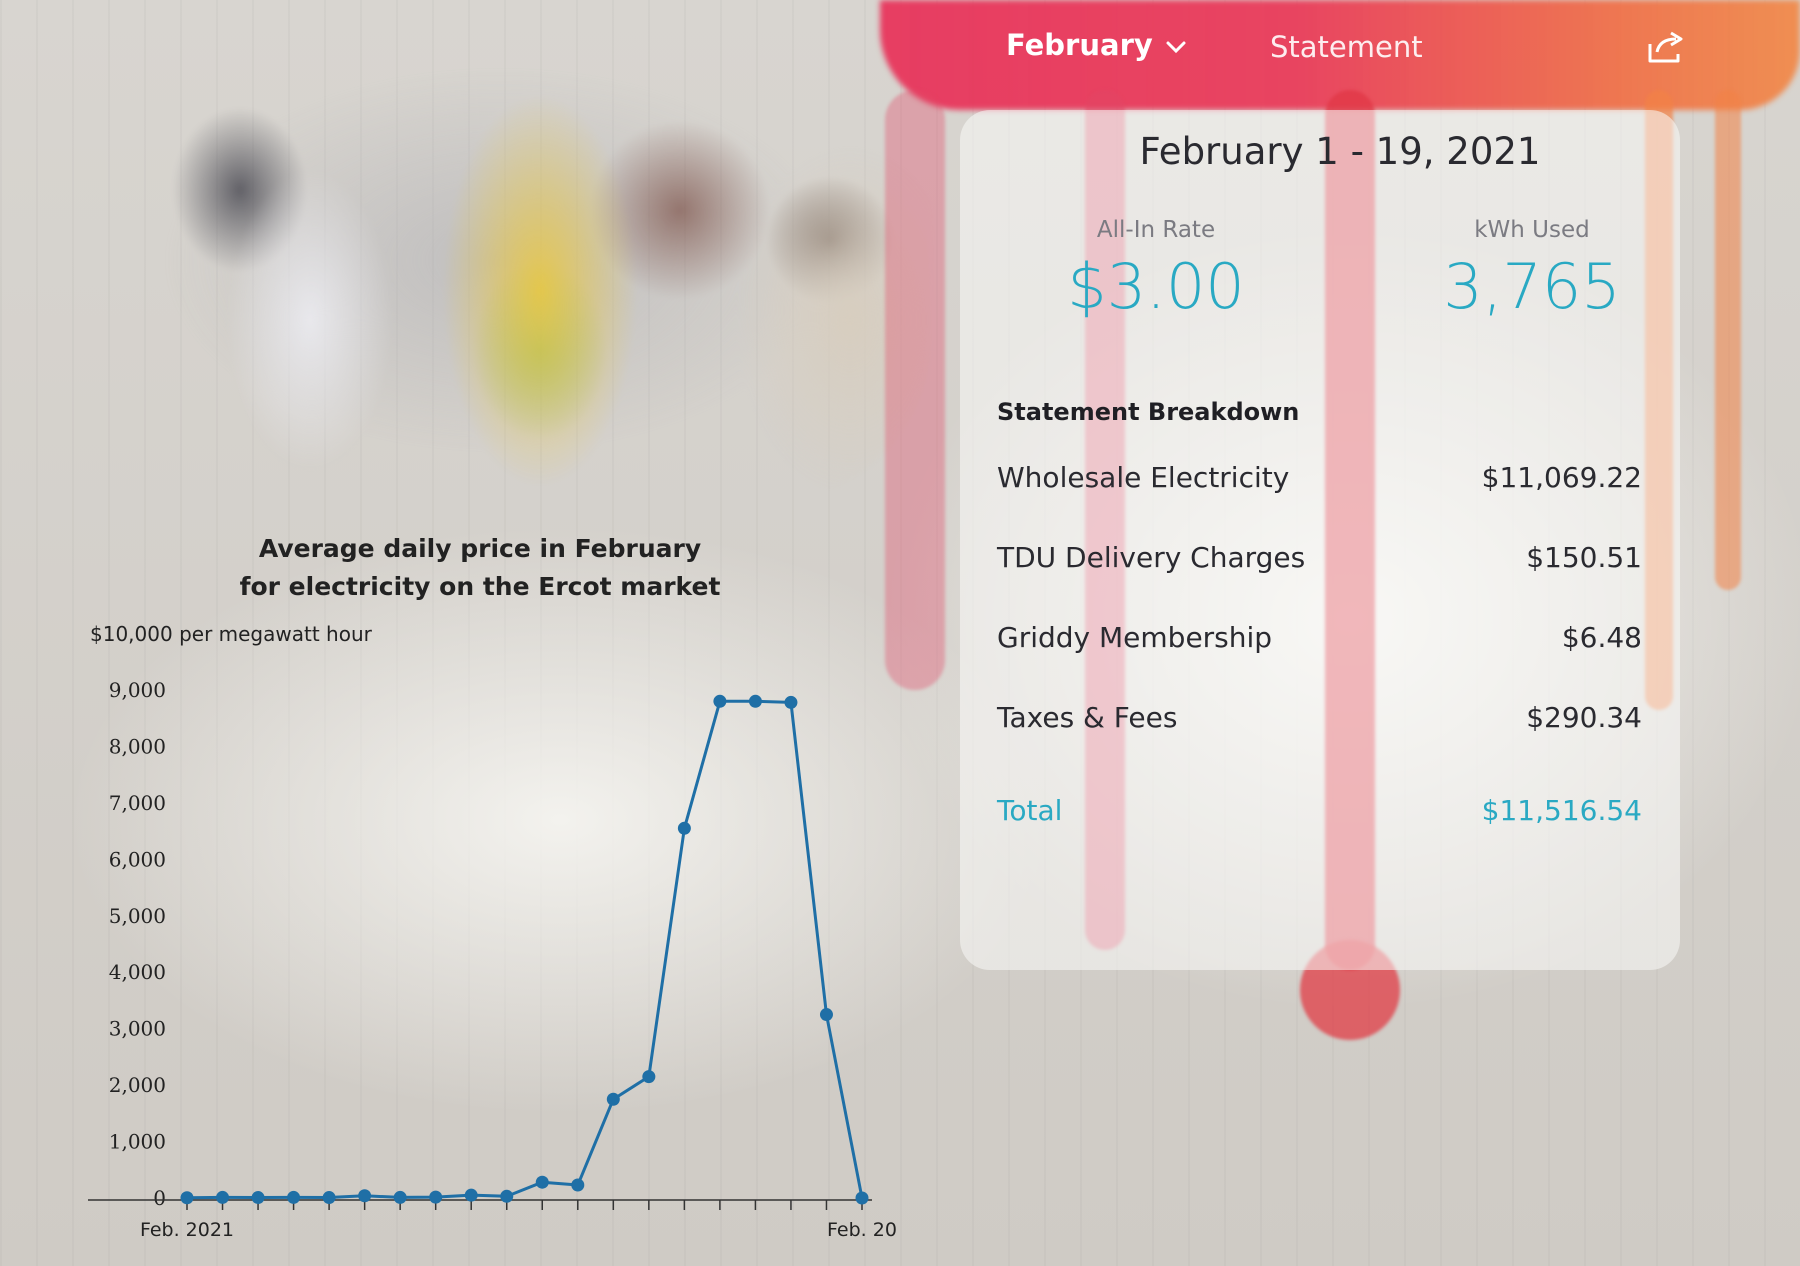  What do you see at coordinates (1666, 49) in the screenshot?
I see `share-icon` at bounding box center [1666, 49].